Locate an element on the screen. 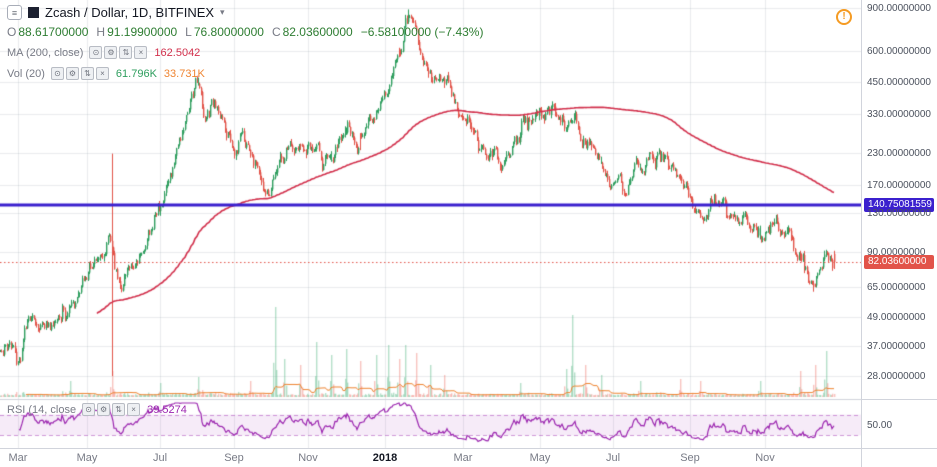 The height and width of the screenshot is (467, 937). price-axis-label: 37.00000000 is located at coordinates (896, 347).